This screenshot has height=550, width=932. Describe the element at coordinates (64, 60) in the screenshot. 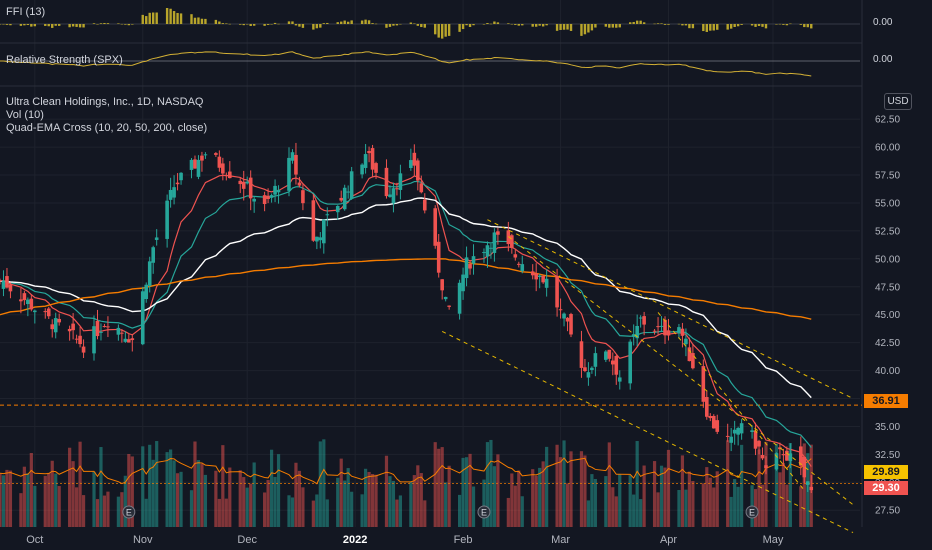

I see `rs-legend: Relative Strength (SPX)` at that location.